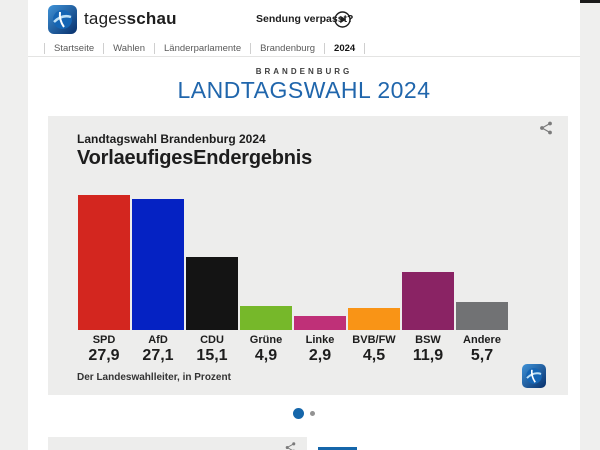  Describe the element at coordinates (304, 71) in the screenshot. I see `page-kicker: BRANDENBURG` at that location.